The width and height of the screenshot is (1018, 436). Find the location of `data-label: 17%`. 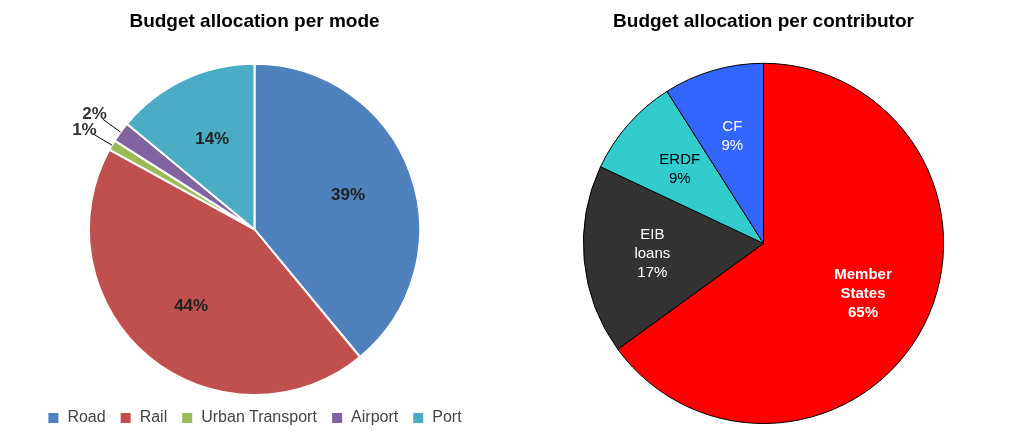

data-label: 17% is located at coordinates (652, 272).